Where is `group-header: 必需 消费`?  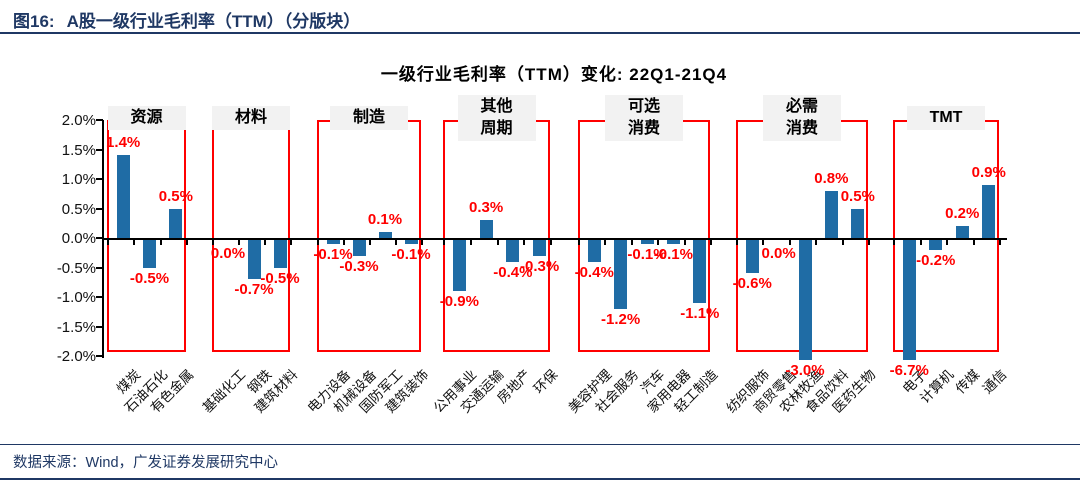
group-header: 必需 消费 is located at coordinates (802, 118).